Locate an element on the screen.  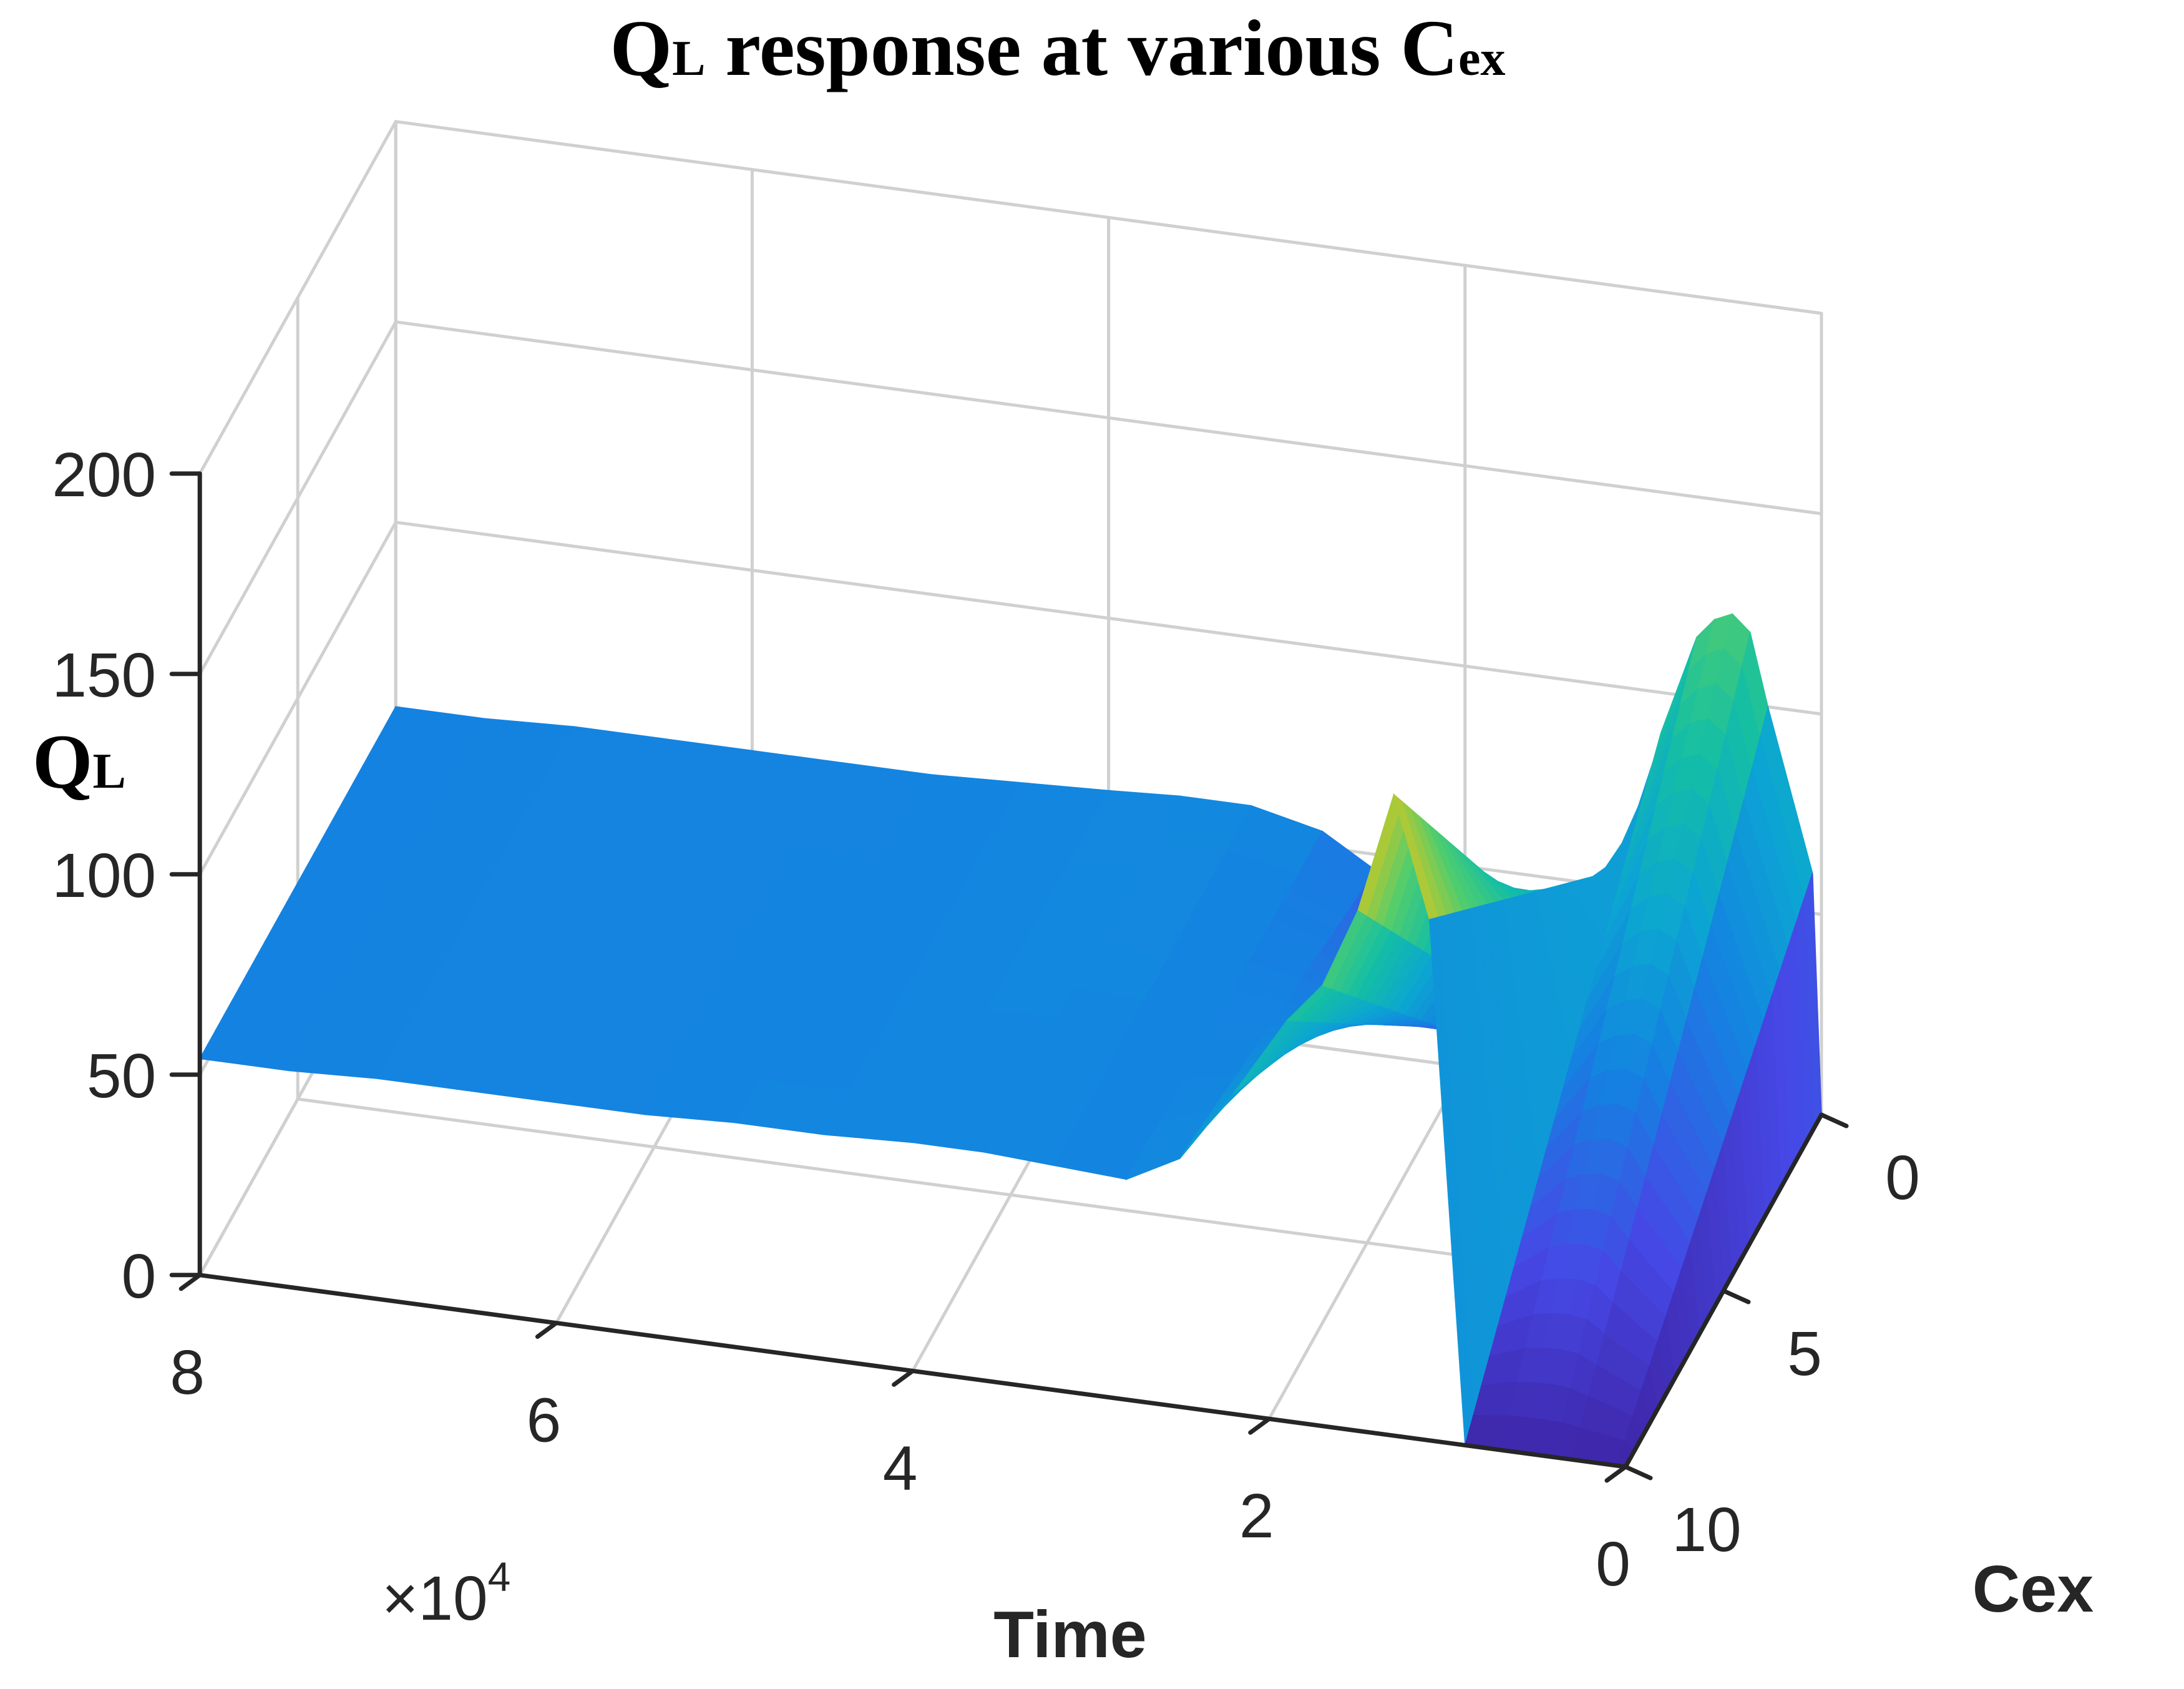
x-tick-label: 2 is located at coordinates (1256, 1516).